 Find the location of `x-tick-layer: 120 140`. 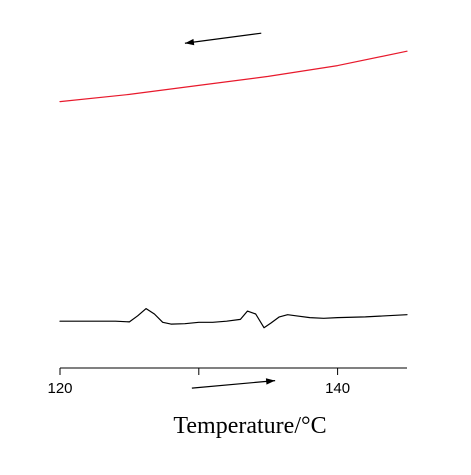

x-tick-layer: 120 140 is located at coordinates (198, 382).